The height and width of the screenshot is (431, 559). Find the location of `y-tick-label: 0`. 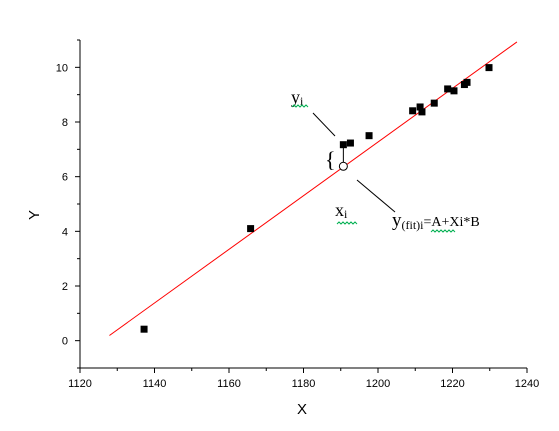

y-tick-label: 0 is located at coordinates (65, 342).